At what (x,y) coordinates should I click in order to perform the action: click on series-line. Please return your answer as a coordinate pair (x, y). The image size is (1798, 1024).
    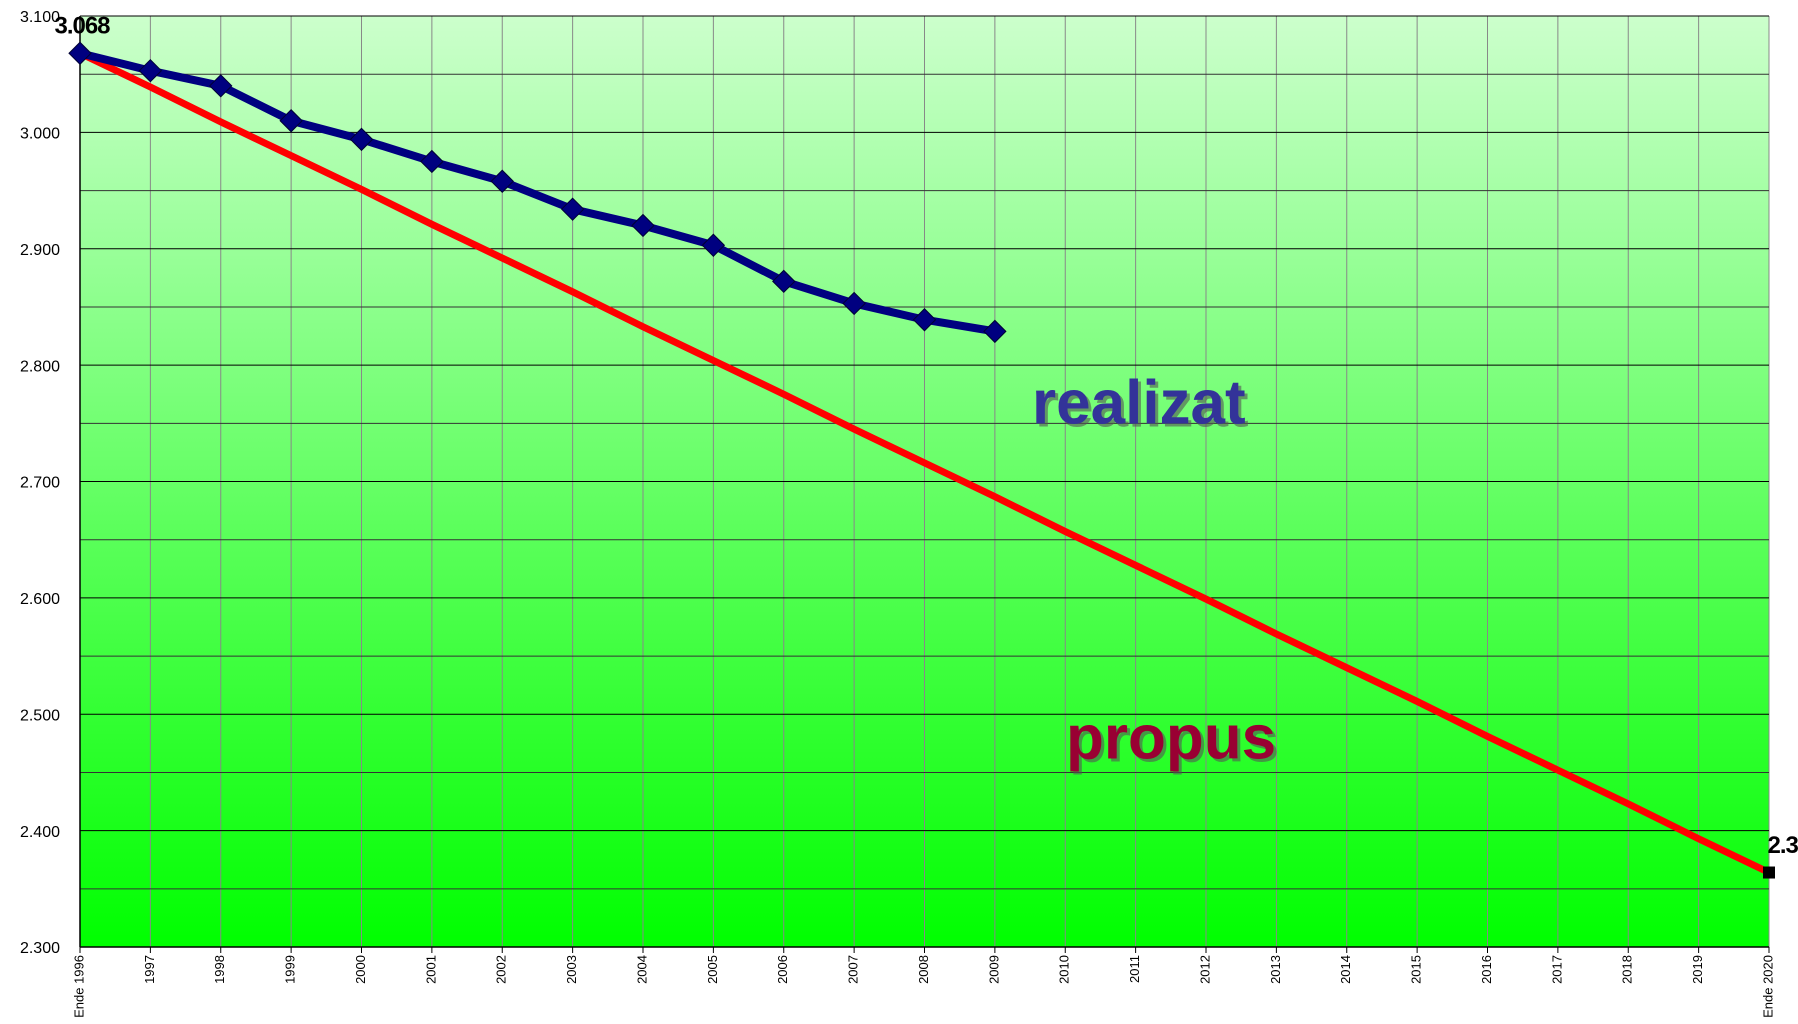
    Looking at the image, I should click on (537, 192).